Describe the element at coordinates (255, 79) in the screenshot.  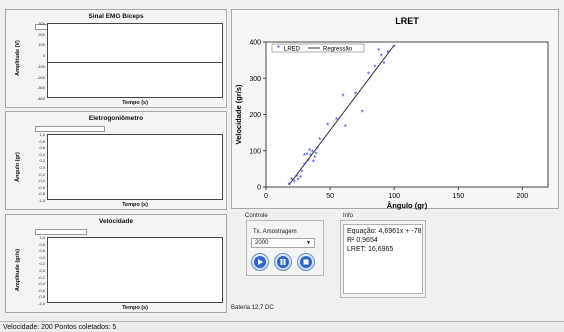
I see `y-tick-label: 300` at that location.